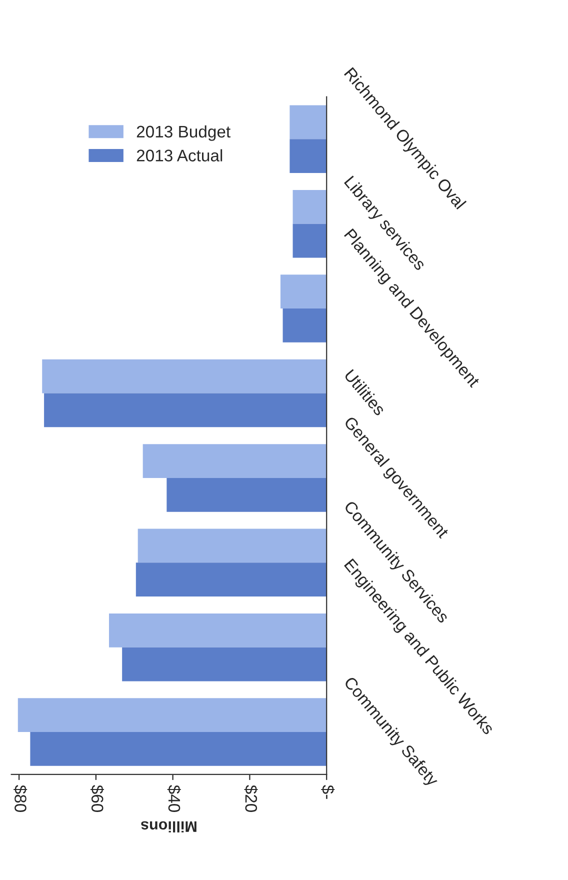 Image resolution: width=568 pixels, height=880 pixels. Describe the element at coordinates (174, 798) in the screenshot. I see `x-tick-label: $40` at that location.